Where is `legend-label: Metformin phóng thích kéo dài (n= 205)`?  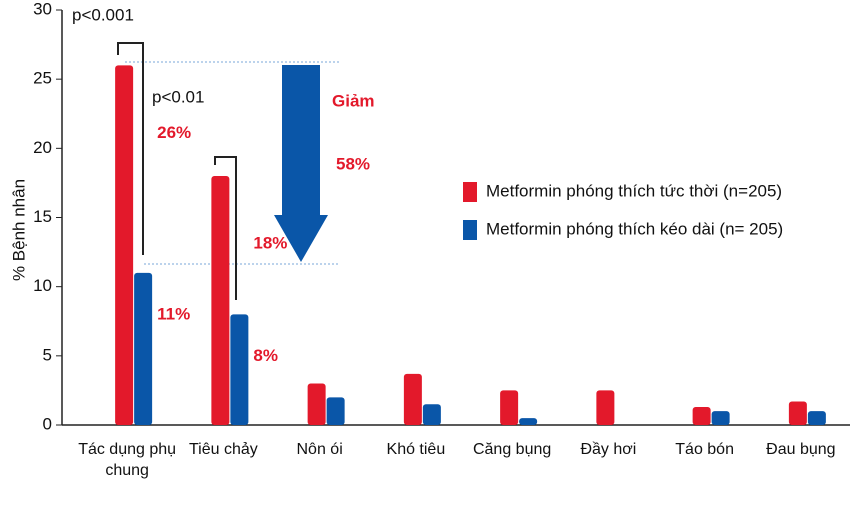 legend-label: Metformin phóng thích kéo dài (n= 205) is located at coordinates (634, 228).